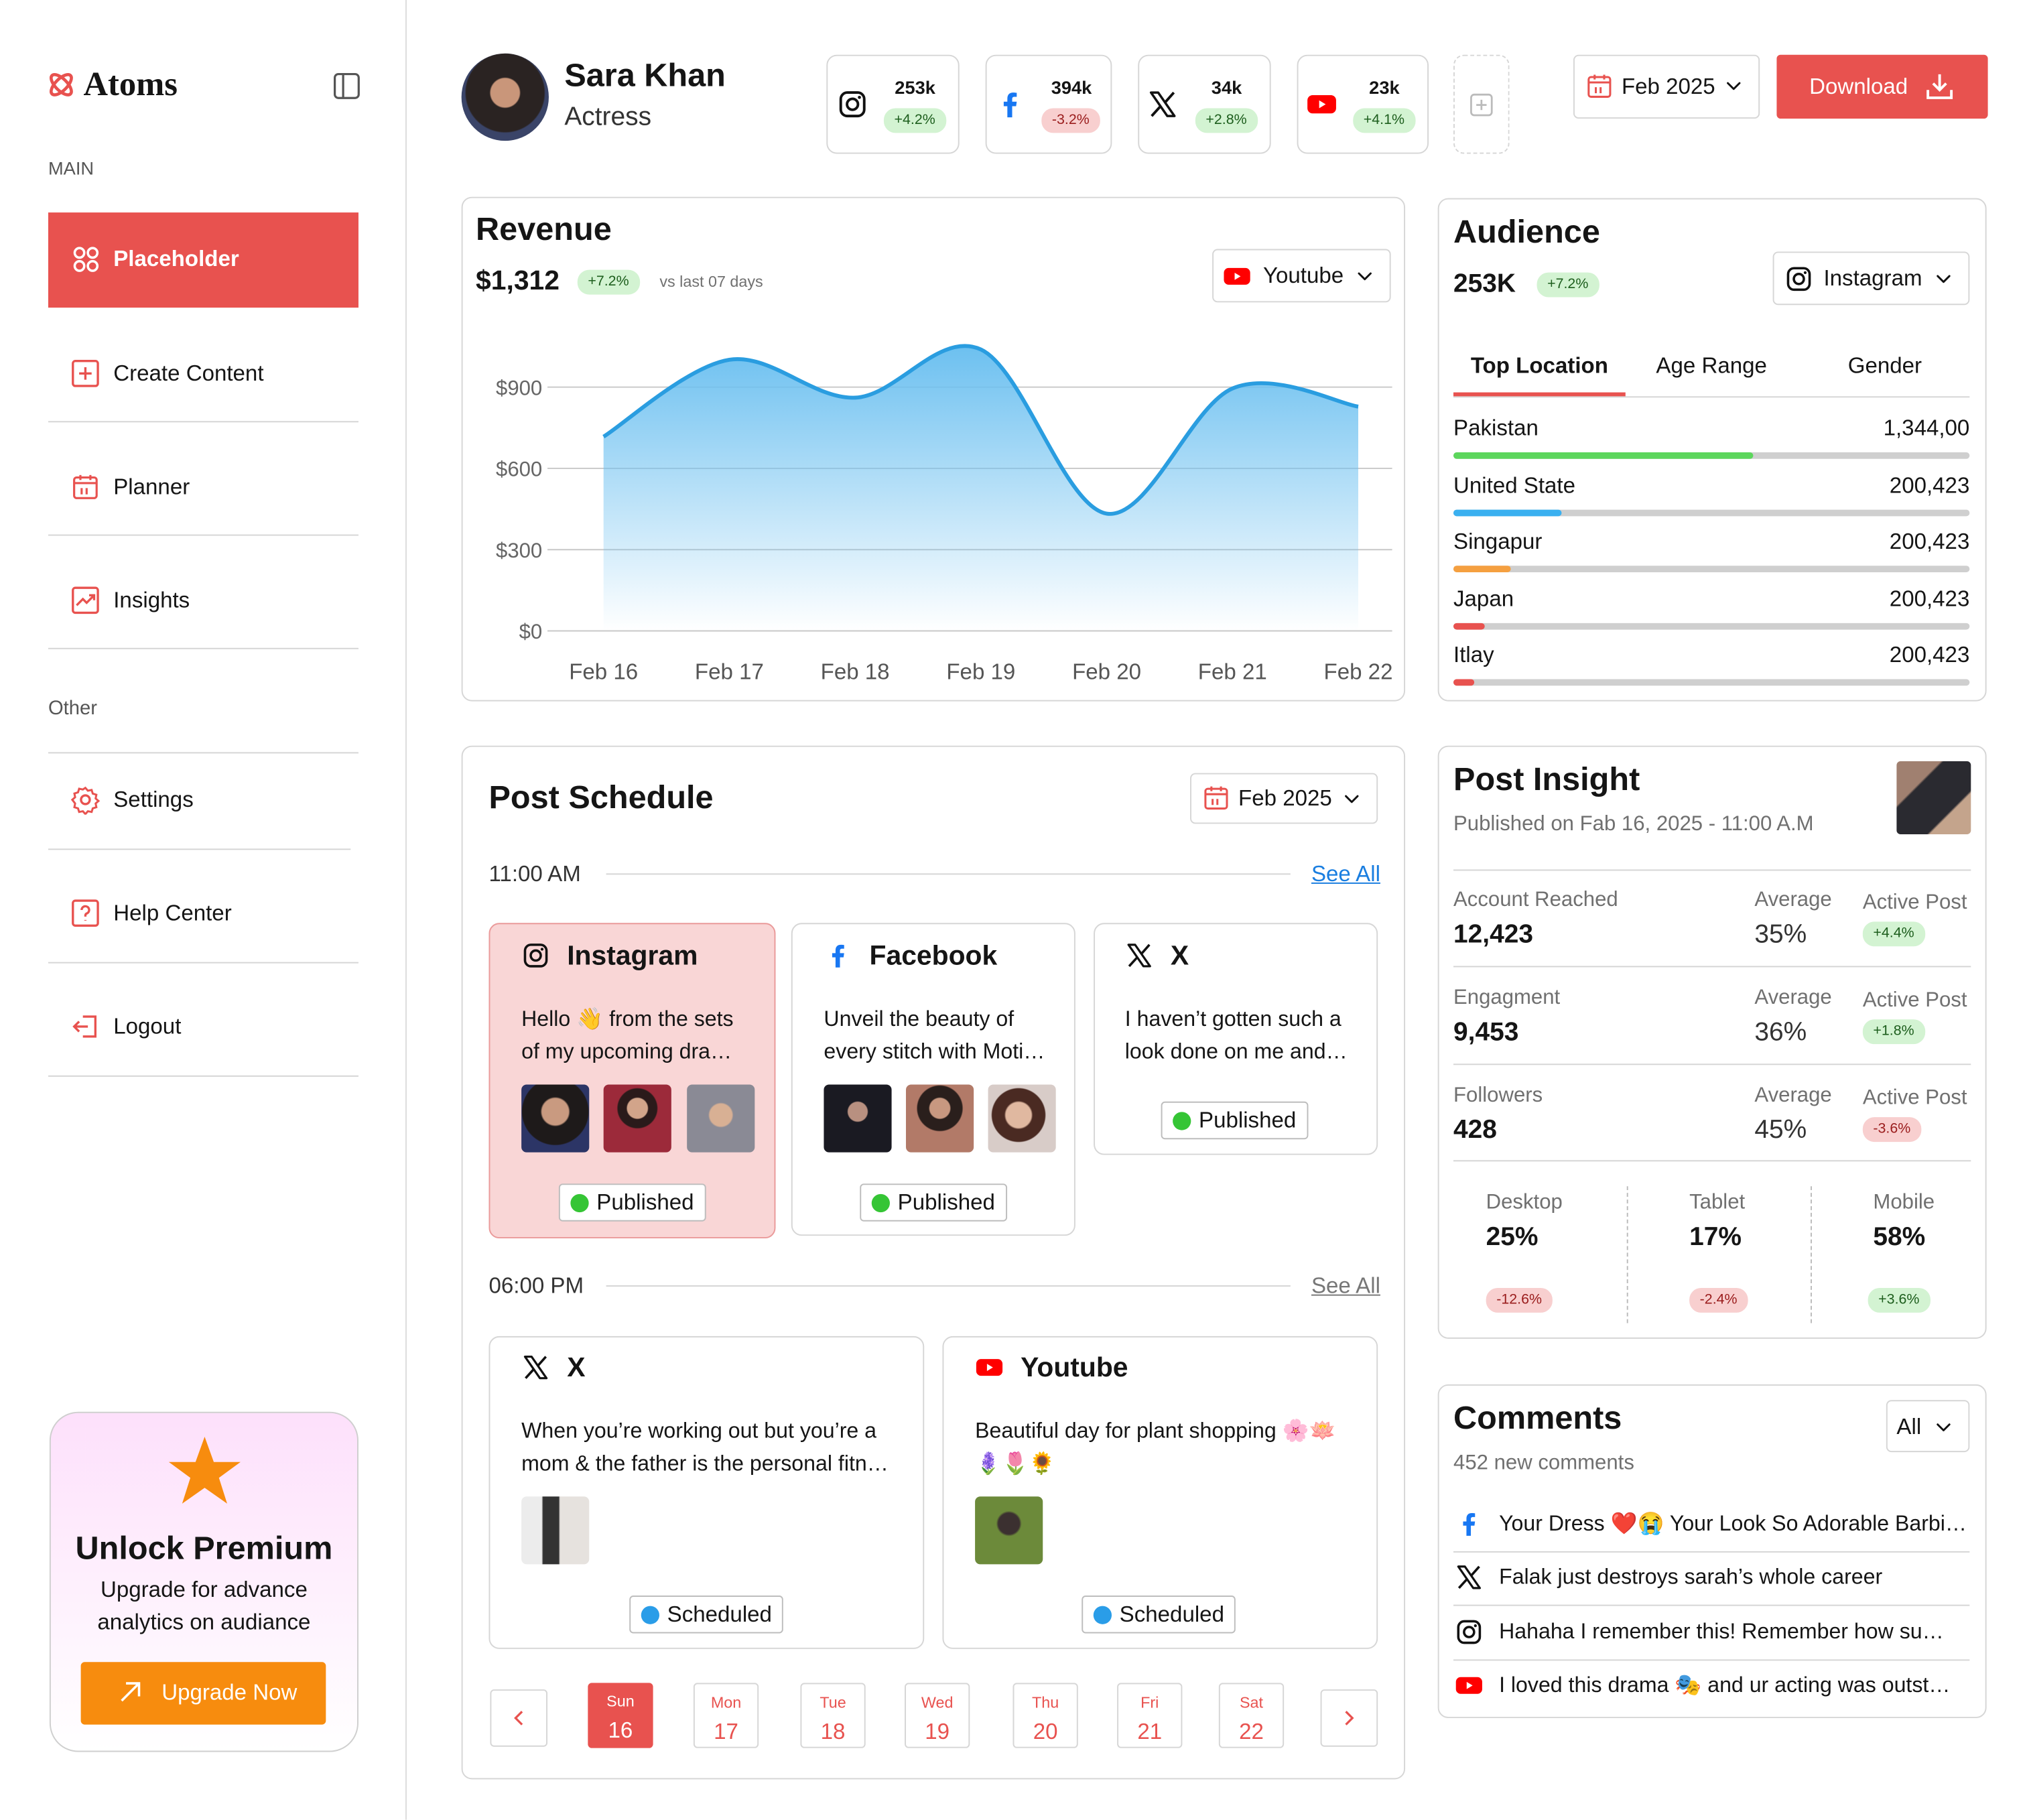  What do you see at coordinates (1232, 672) in the screenshot?
I see `x-tick-label: Feb 21` at bounding box center [1232, 672].